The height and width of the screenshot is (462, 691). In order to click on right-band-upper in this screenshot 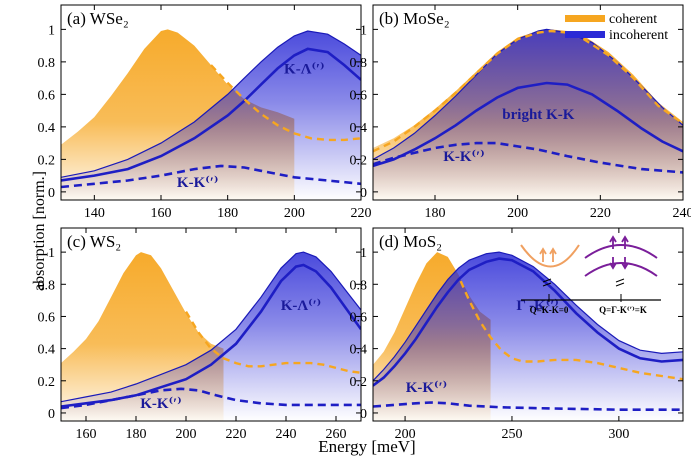, I will do `click(621, 251)`.